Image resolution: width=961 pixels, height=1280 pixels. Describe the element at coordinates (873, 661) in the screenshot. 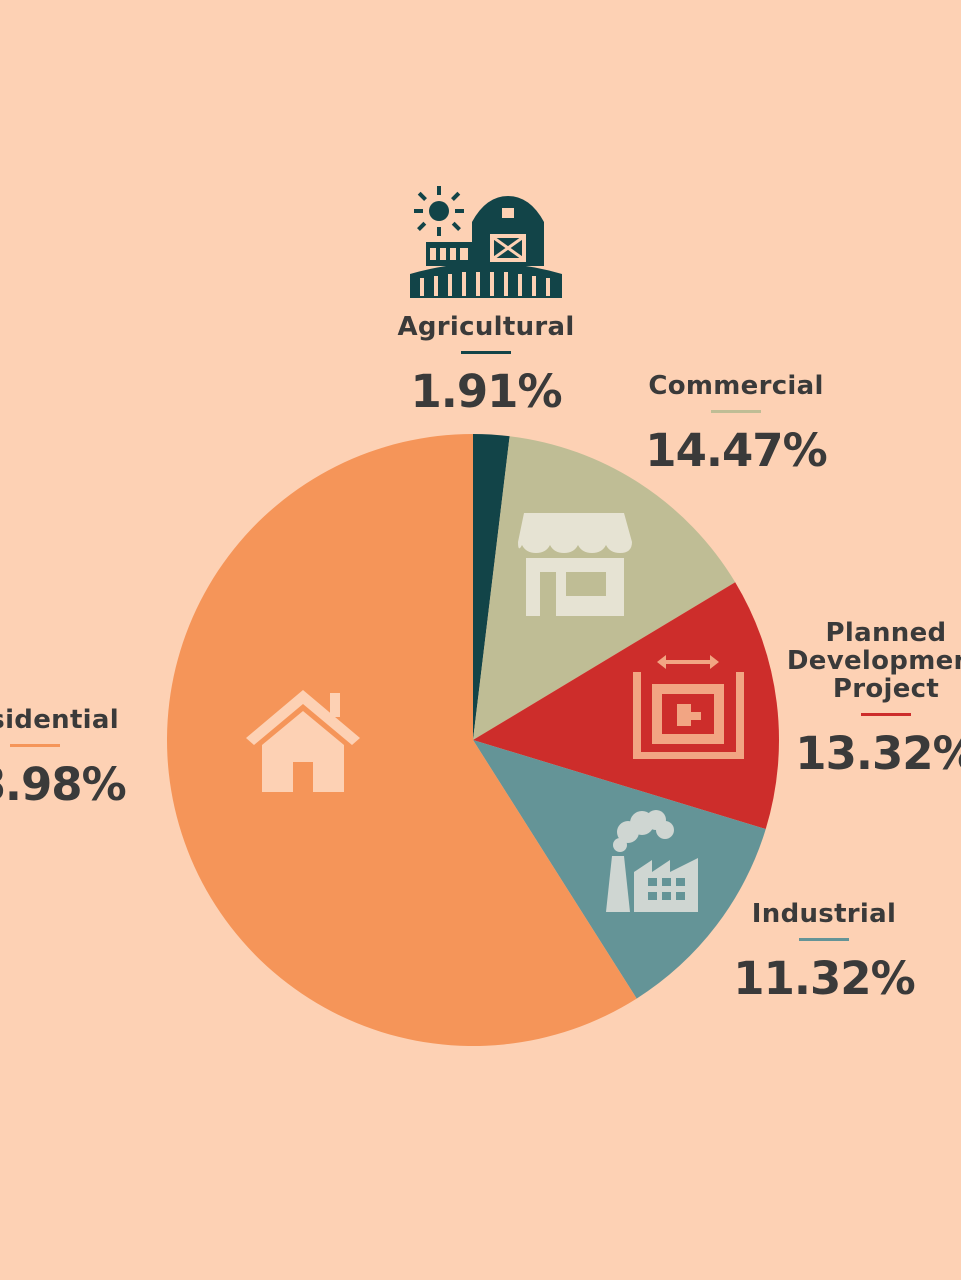

I see `label-name-line2: Development` at that location.